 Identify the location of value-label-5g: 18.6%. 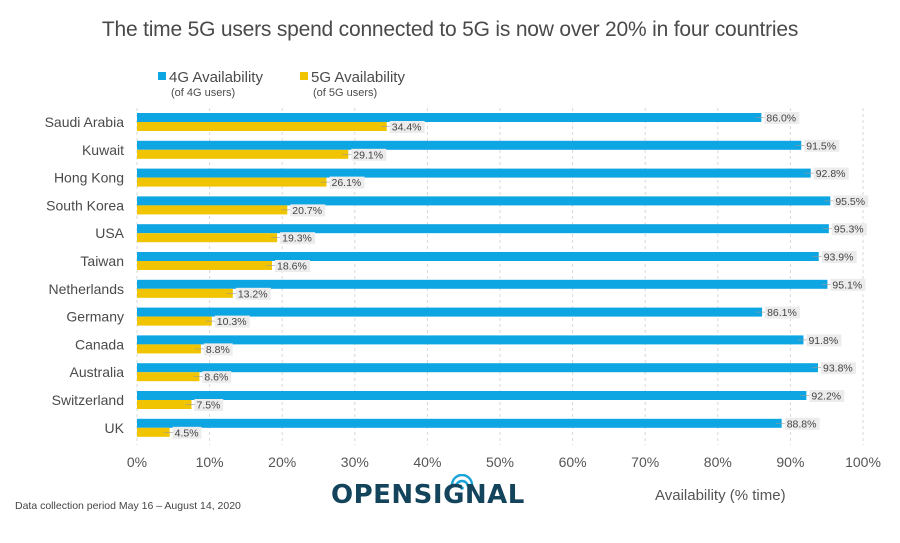
(292, 267).